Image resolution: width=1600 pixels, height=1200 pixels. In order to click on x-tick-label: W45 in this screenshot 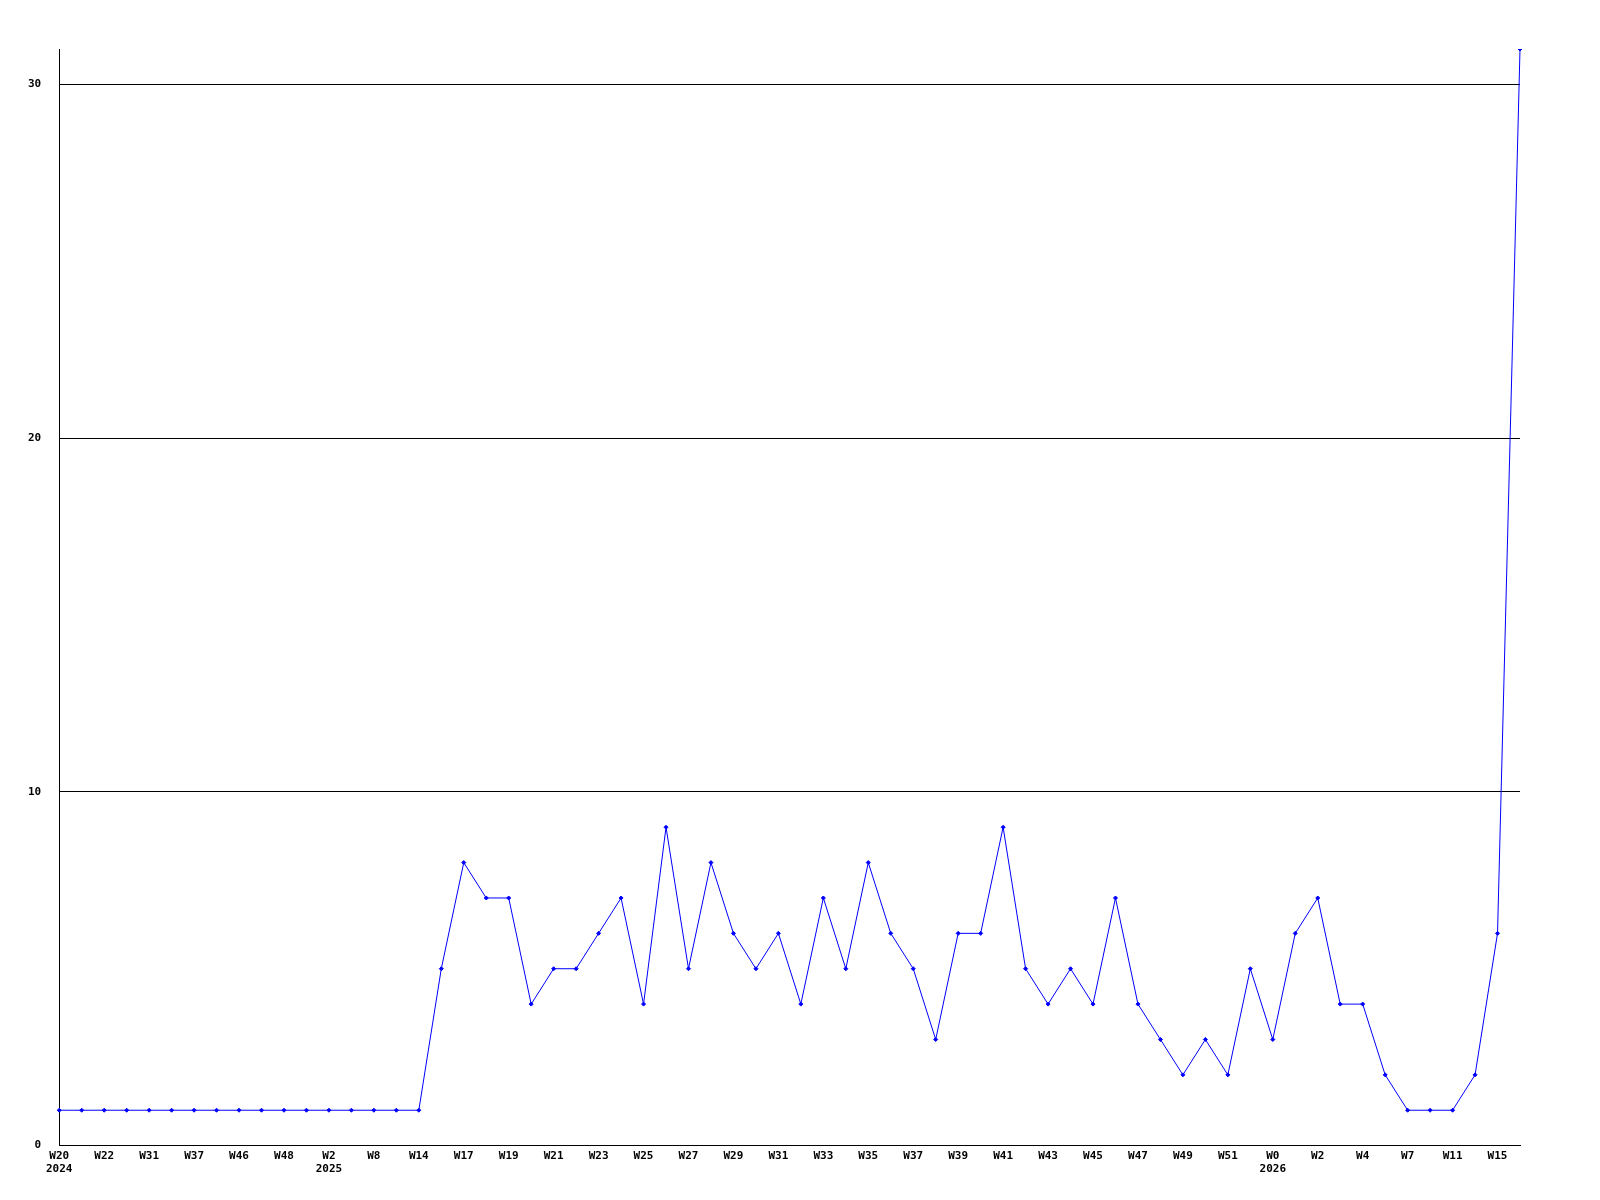, I will do `click(1093, 1156)`.